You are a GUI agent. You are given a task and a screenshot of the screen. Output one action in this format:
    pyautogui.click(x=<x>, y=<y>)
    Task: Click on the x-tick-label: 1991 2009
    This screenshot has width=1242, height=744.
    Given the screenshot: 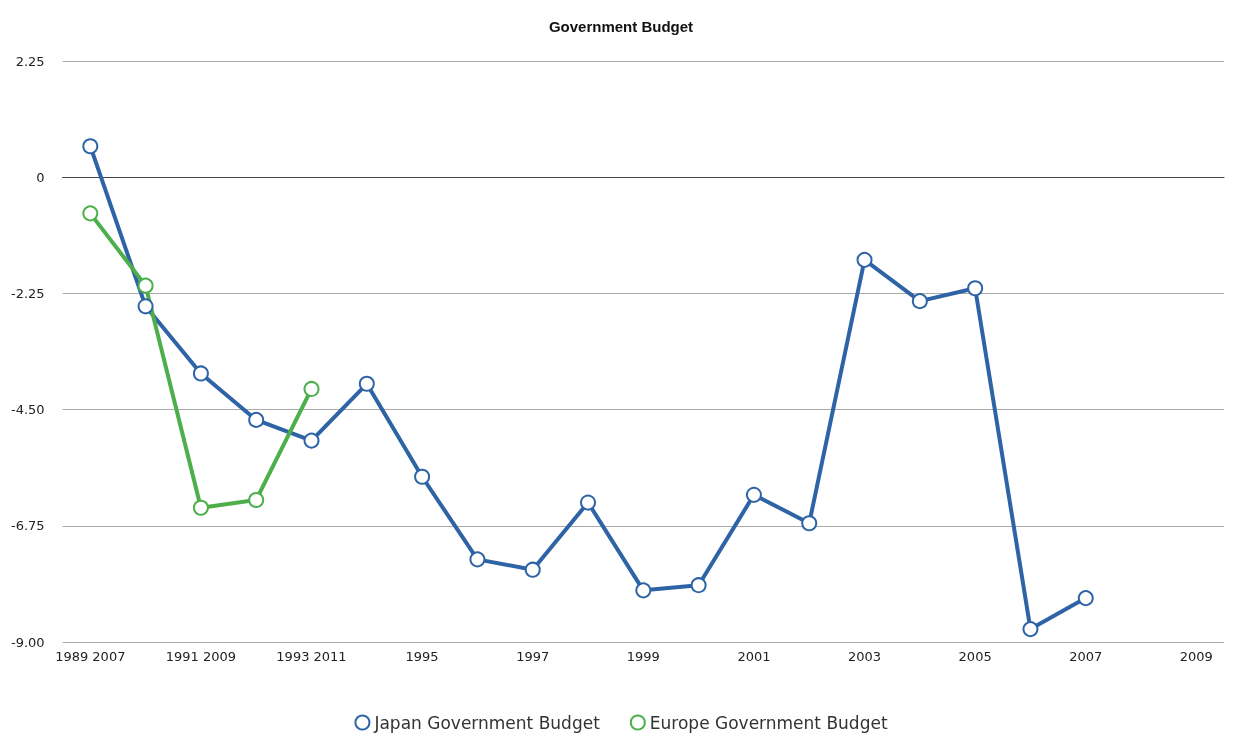 What is the action you would take?
    pyautogui.click(x=201, y=656)
    